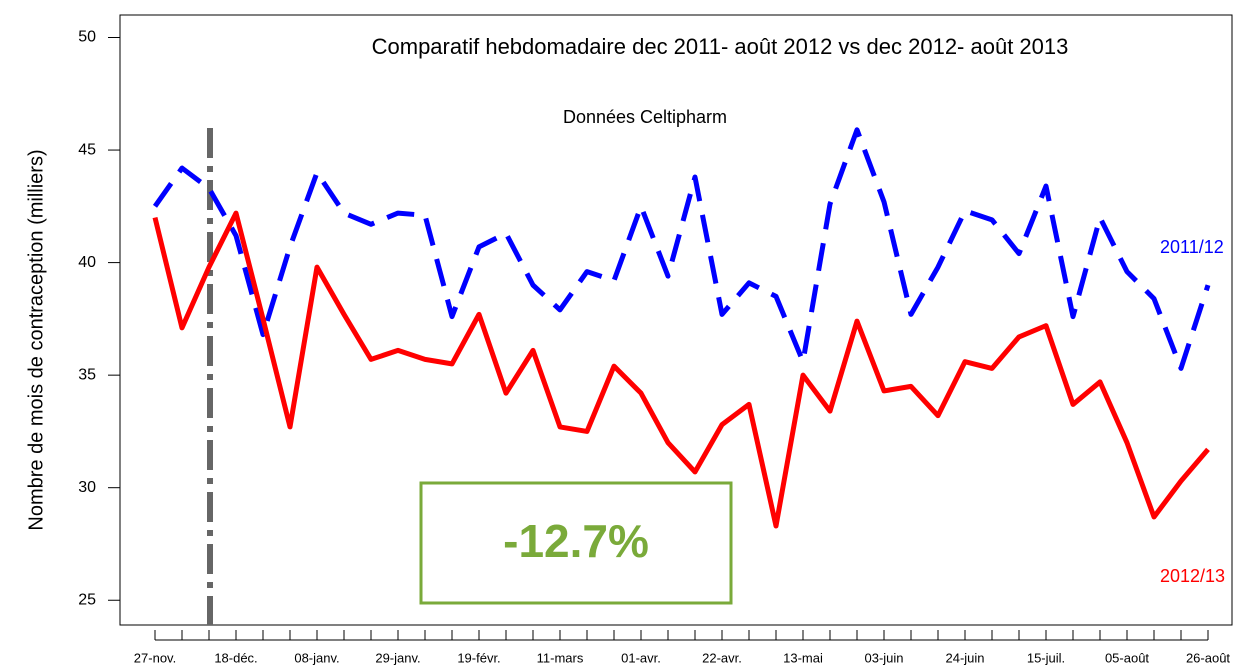 The width and height of the screenshot is (1255, 668). What do you see at coordinates (316, 657) in the screenshot?
I see `x-tick-label: 08-janv.` at bounding box center [316, 657].